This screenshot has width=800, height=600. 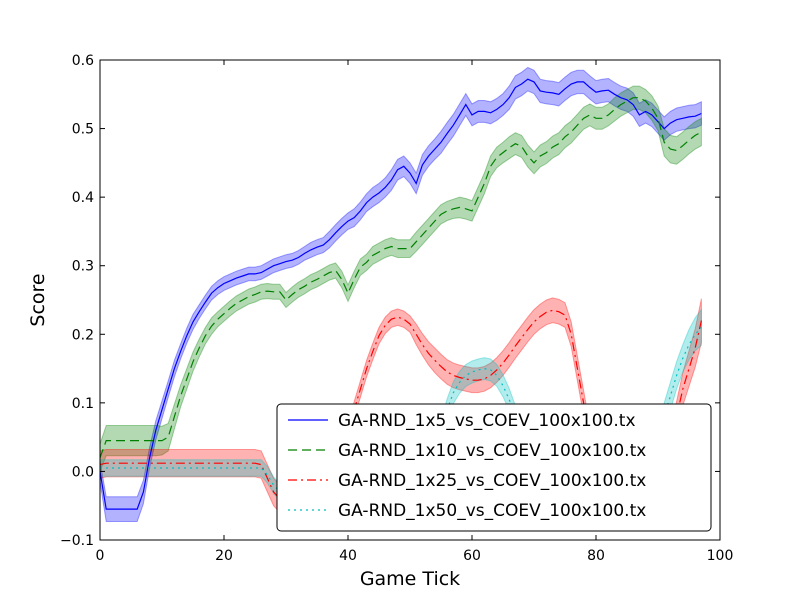 I want to click on x-tick-label: 40, so click(x=348, y=556).